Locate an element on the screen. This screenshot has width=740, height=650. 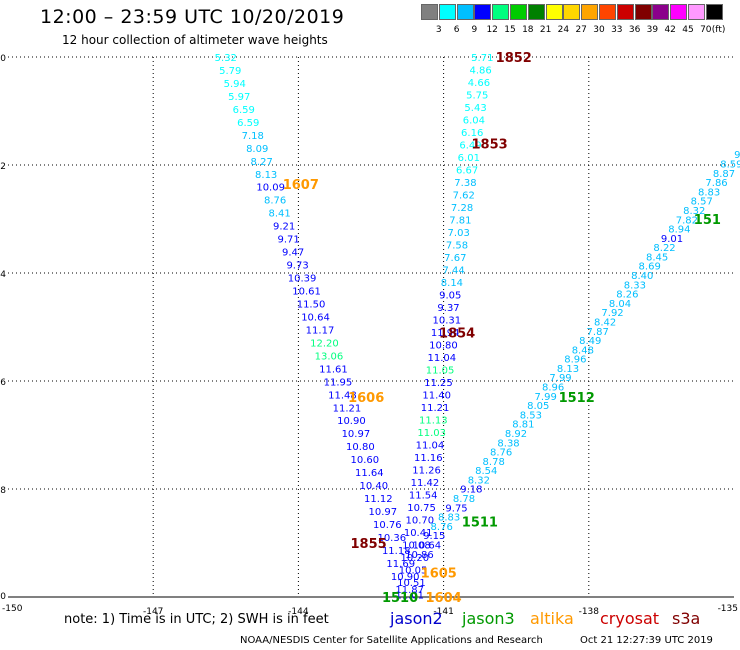
pass-number-label: 1511 is located at coordinates (480, 522).